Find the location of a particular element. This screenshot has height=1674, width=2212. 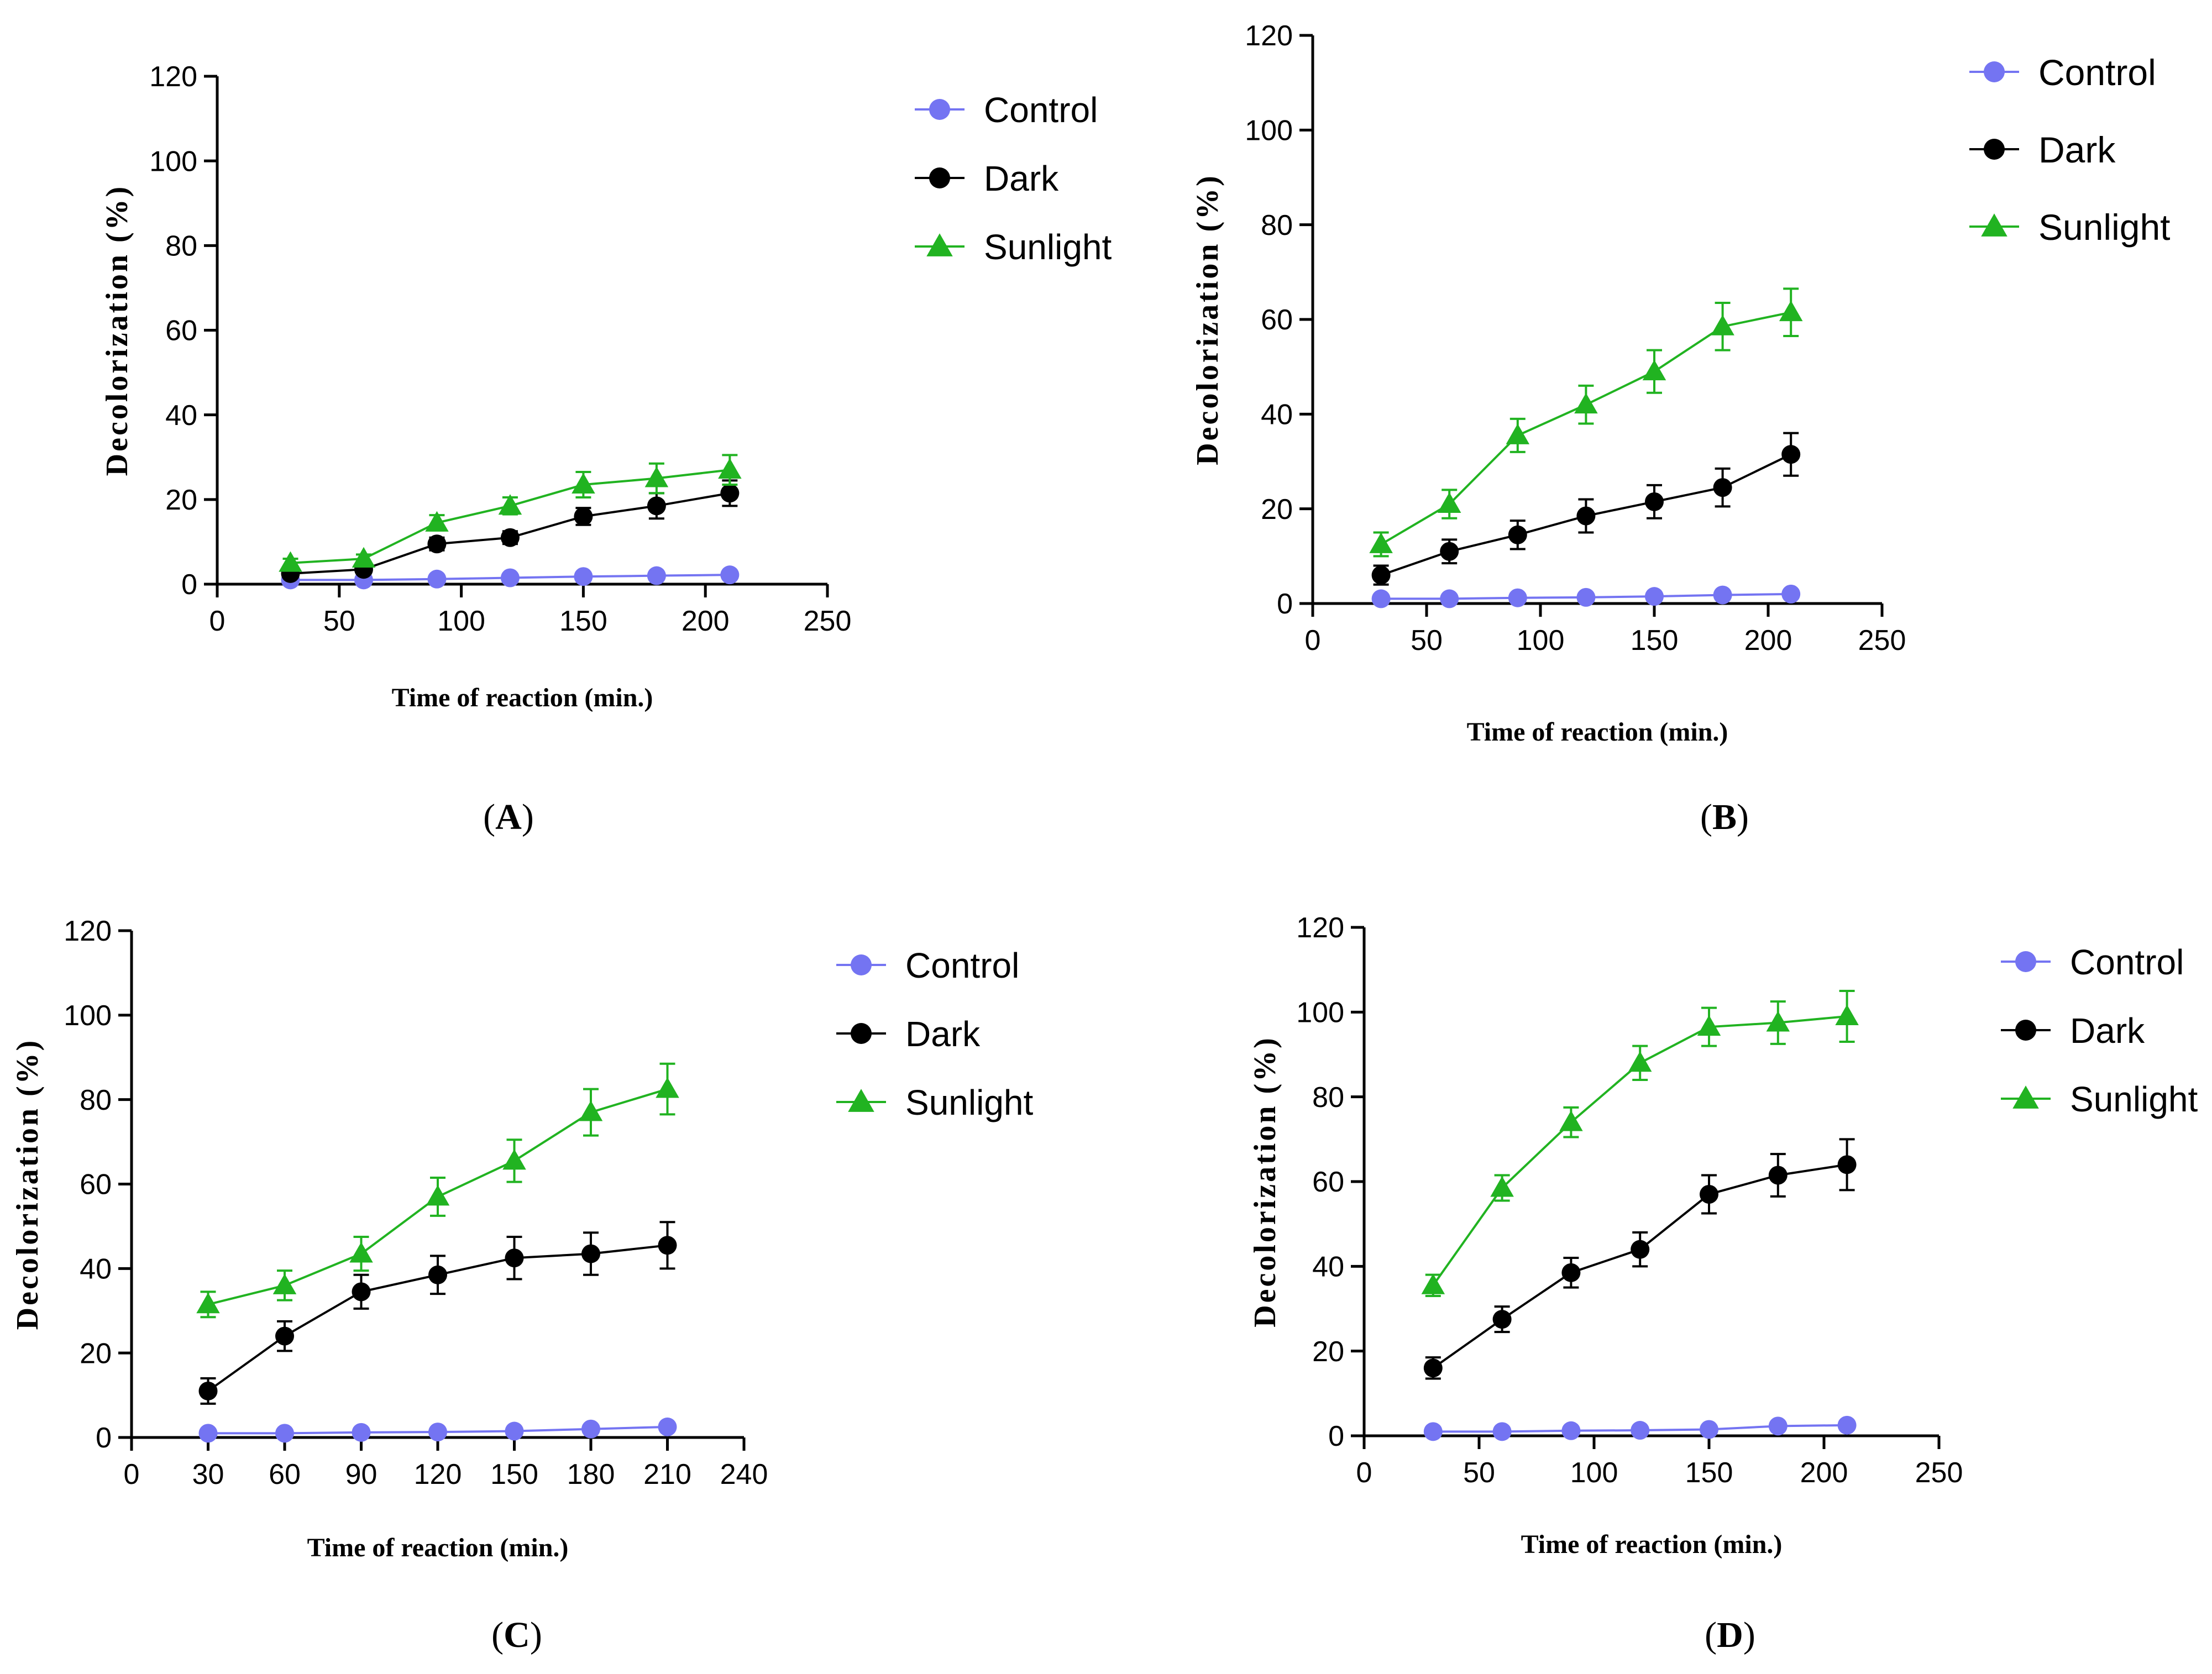

y-tick-label-c: 60 is located at coordinates (96, 1185).